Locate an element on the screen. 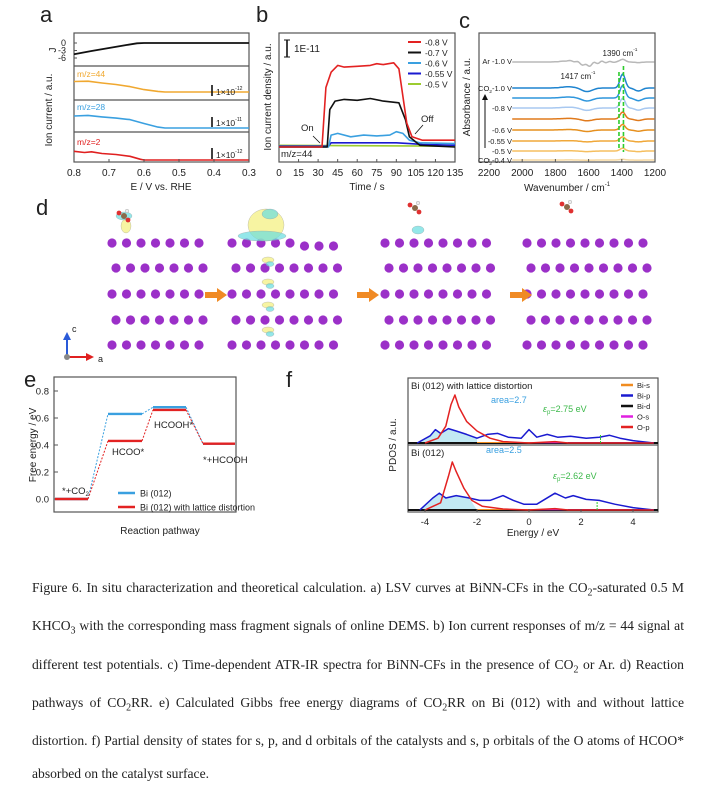 The width and height of the screenshot is (713, 790). hcooh-molecule-carbon is located at coordinates (567, 207).